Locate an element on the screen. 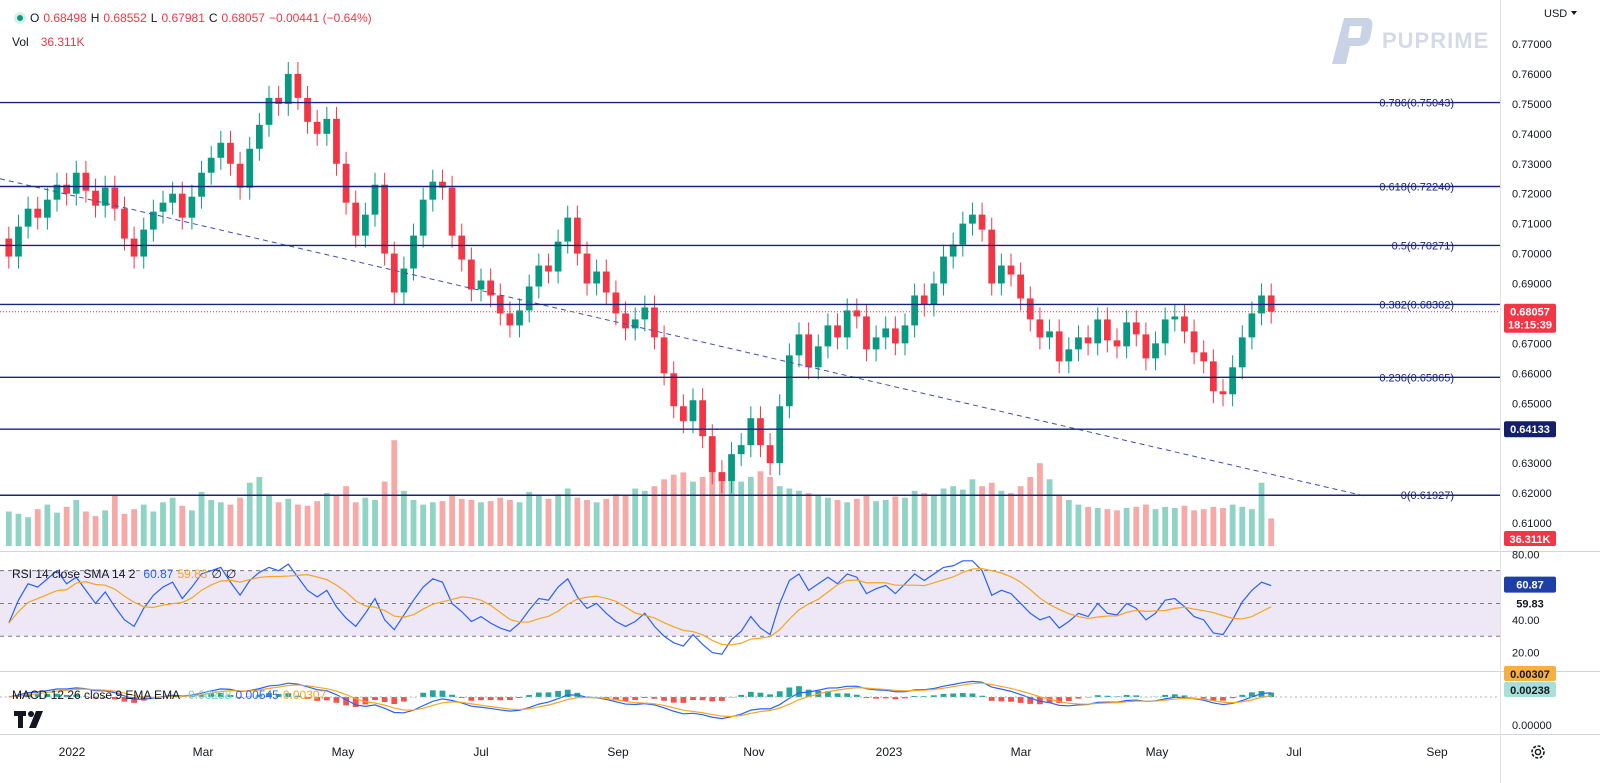  volume-badge-bg is located at coordinates (1530, 538).